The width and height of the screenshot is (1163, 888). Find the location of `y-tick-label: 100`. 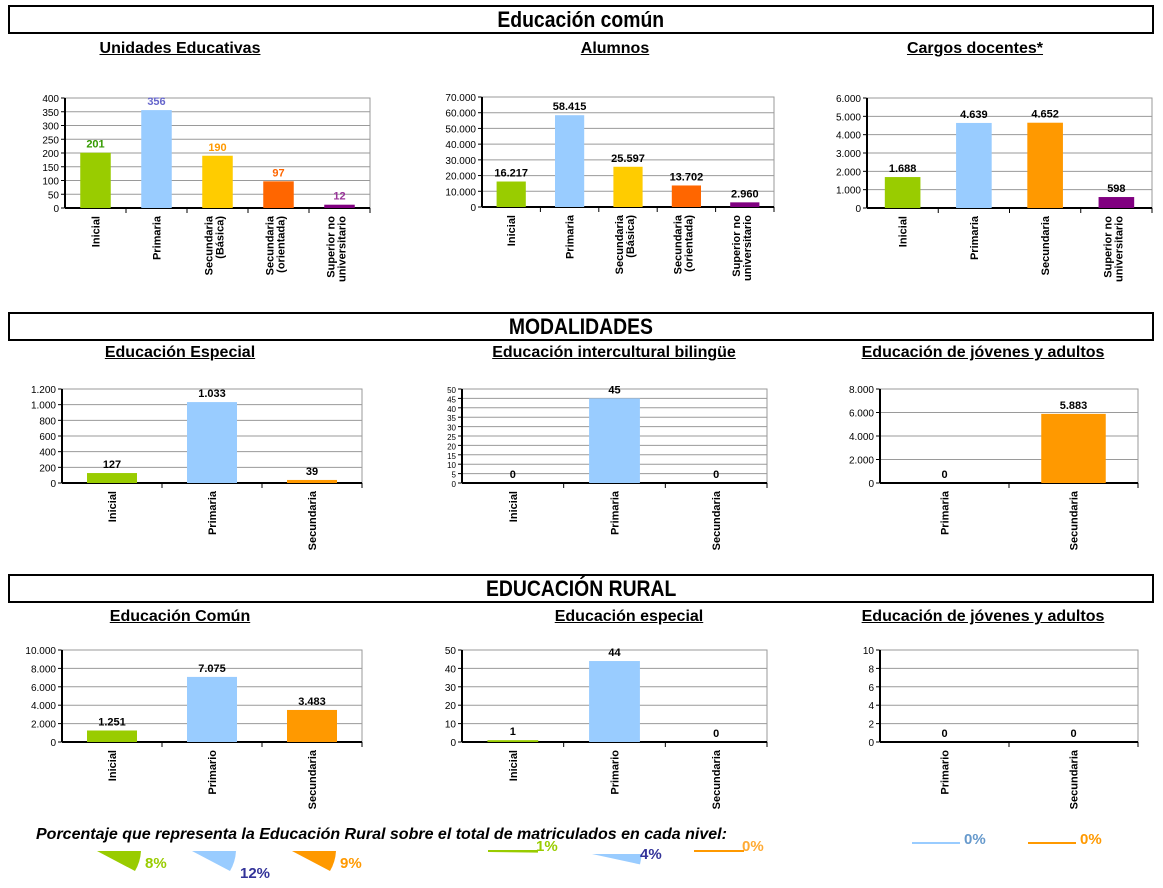

y-tick-label: 100 is located at coordinates (50, 182).